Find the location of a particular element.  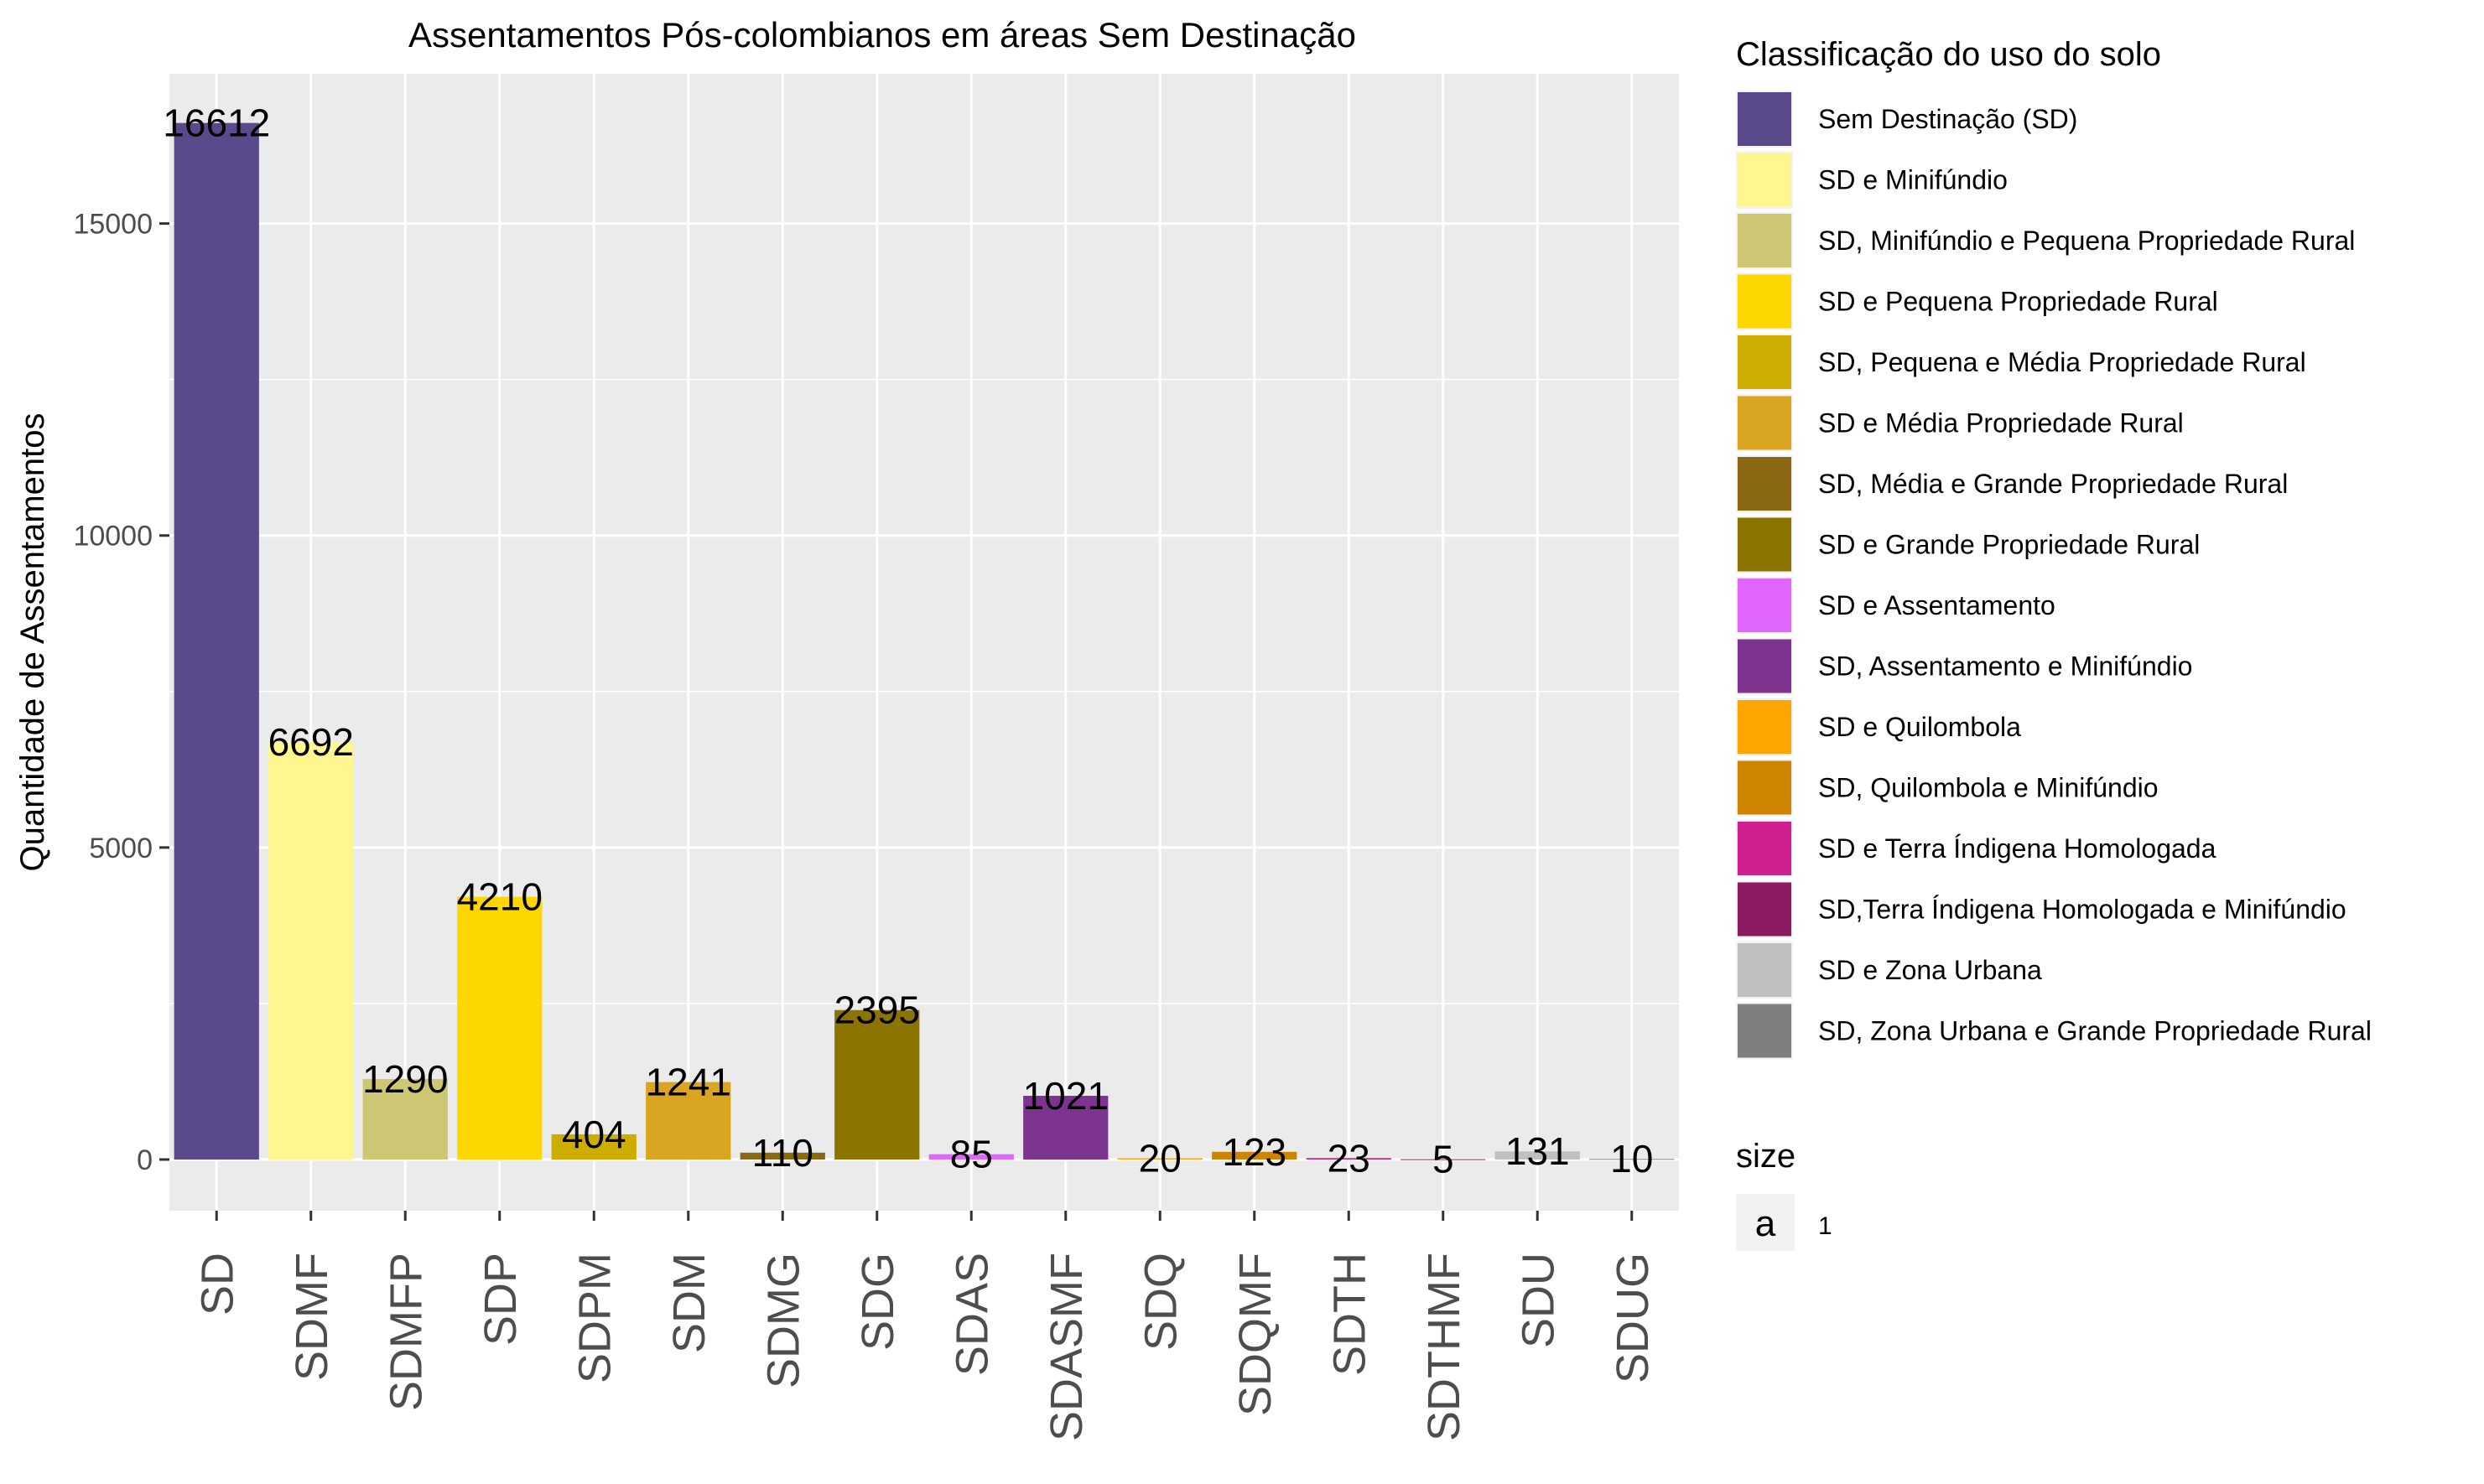

x-tick-label-sdu: SDU is located at coordinates (1538, 1300).